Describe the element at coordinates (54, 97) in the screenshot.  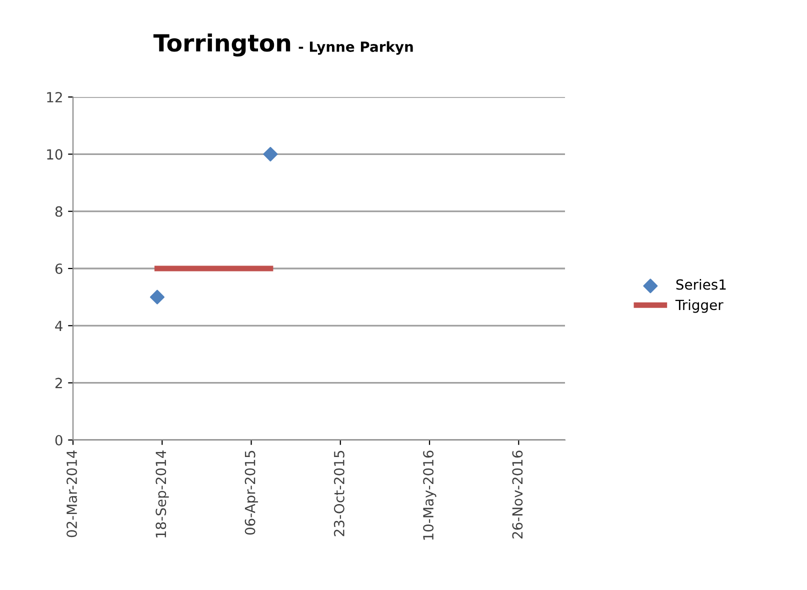
I see `y-tick-label: 12` at that location.